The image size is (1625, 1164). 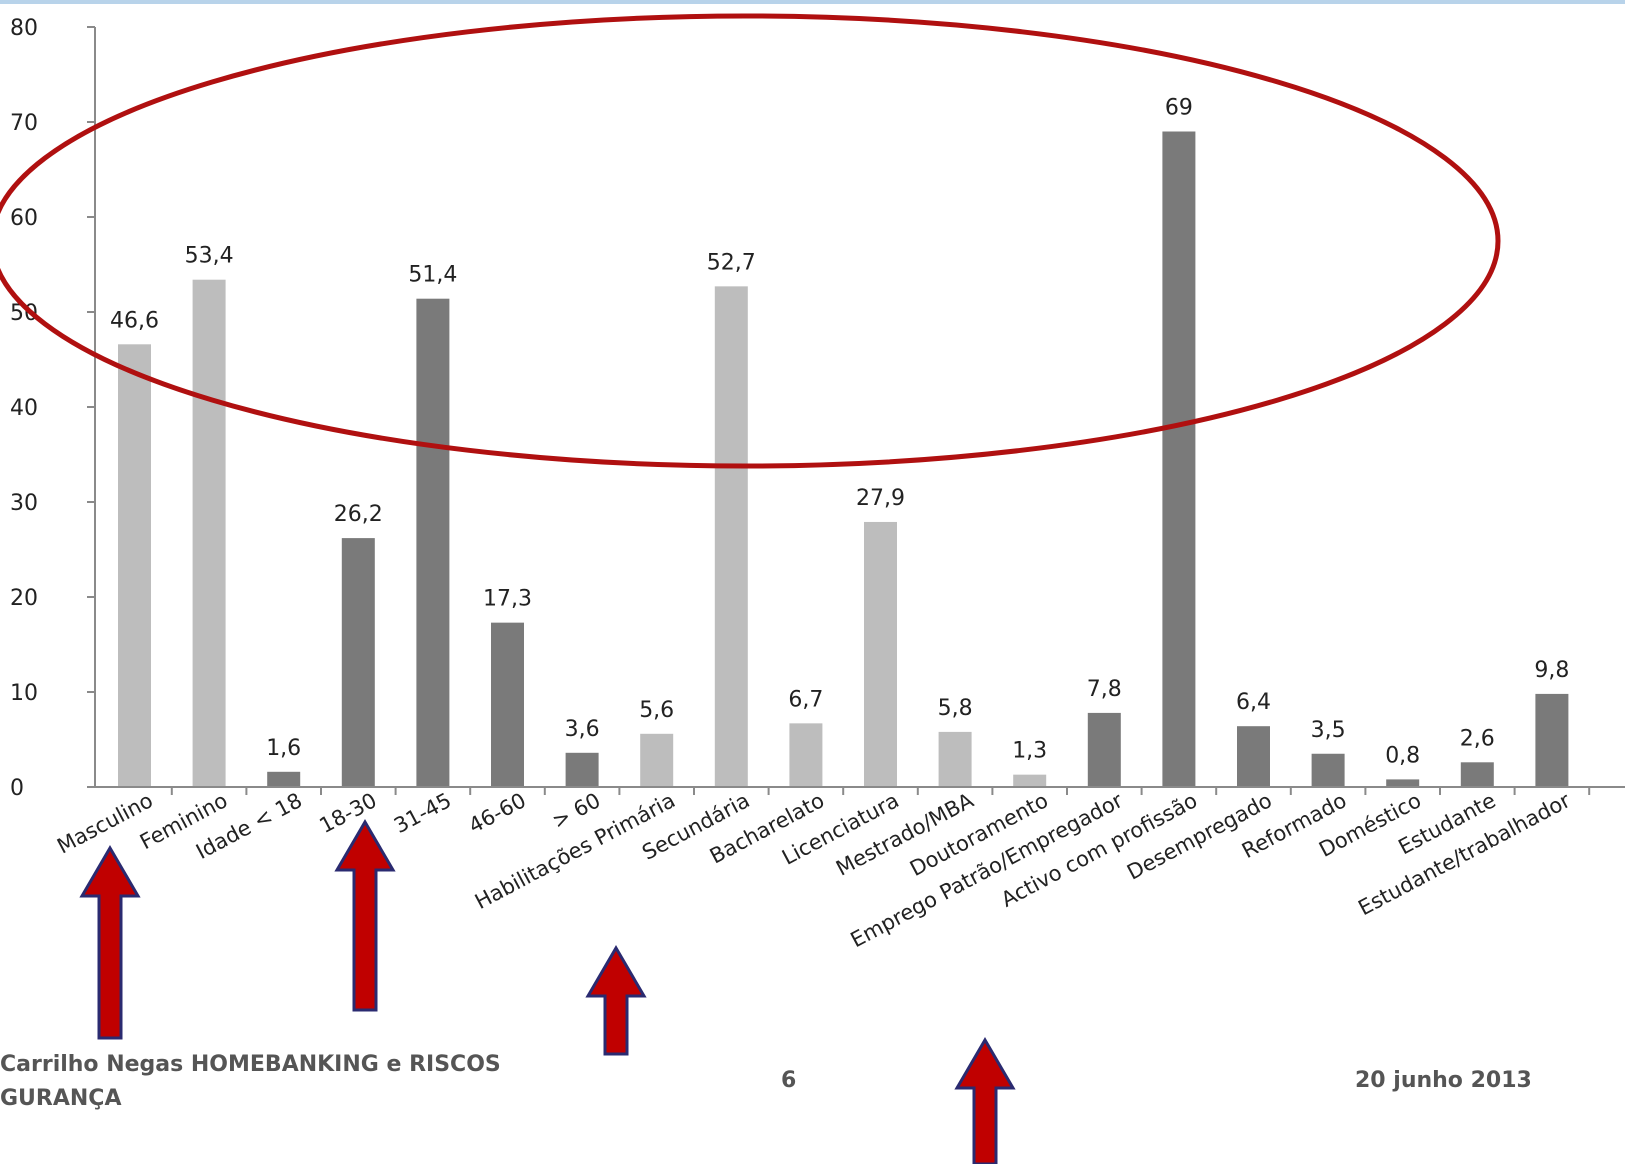 I want to click on footer-date: 20 junho 2013, so click(x=1443, y=1080).